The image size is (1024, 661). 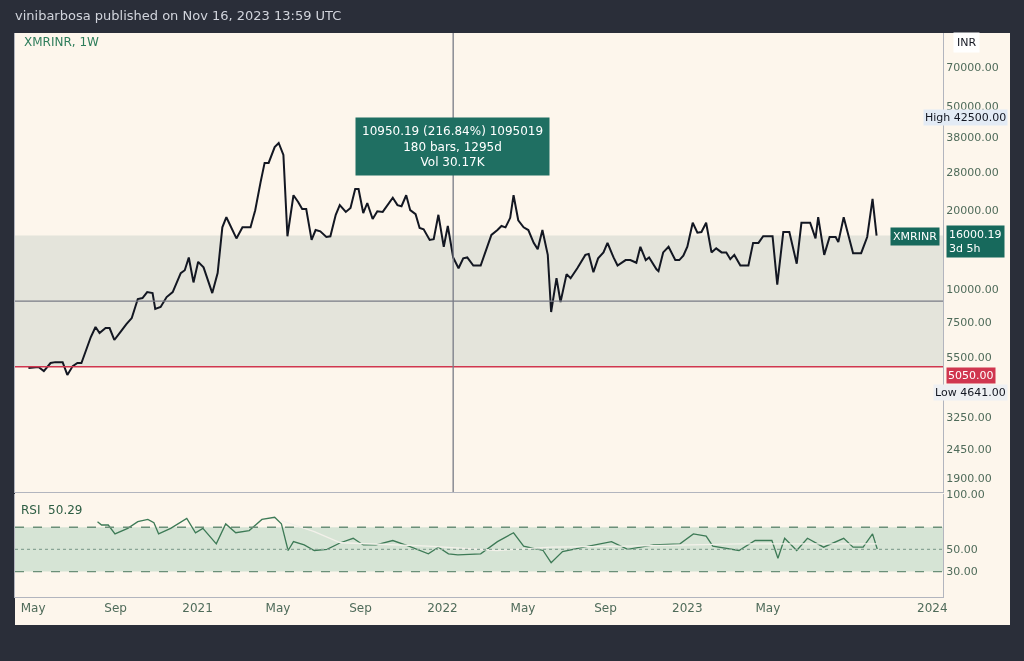 I want to click on y-tick-label: 5500.00, so click(x=969, y=357).